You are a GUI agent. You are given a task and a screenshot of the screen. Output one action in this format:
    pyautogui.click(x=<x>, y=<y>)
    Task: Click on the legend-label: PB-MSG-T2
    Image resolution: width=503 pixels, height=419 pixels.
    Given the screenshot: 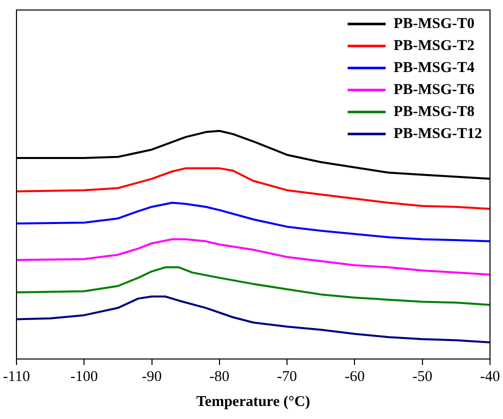 What is the action you would take?
    pyautogui.click(x=434, y=46)
    